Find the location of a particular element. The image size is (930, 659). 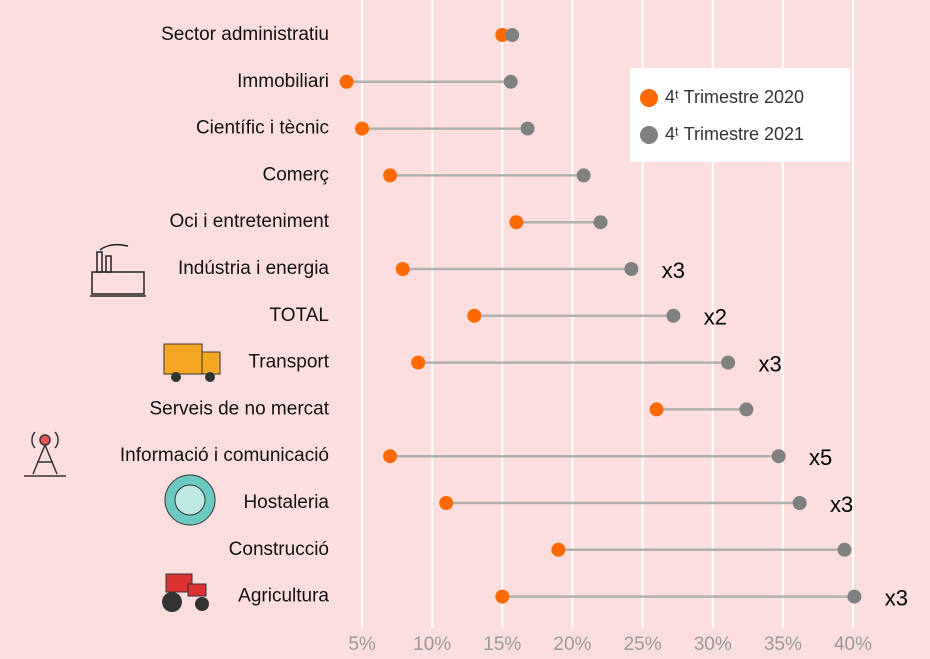

tractor-icon is located at coordinates (185, 592).